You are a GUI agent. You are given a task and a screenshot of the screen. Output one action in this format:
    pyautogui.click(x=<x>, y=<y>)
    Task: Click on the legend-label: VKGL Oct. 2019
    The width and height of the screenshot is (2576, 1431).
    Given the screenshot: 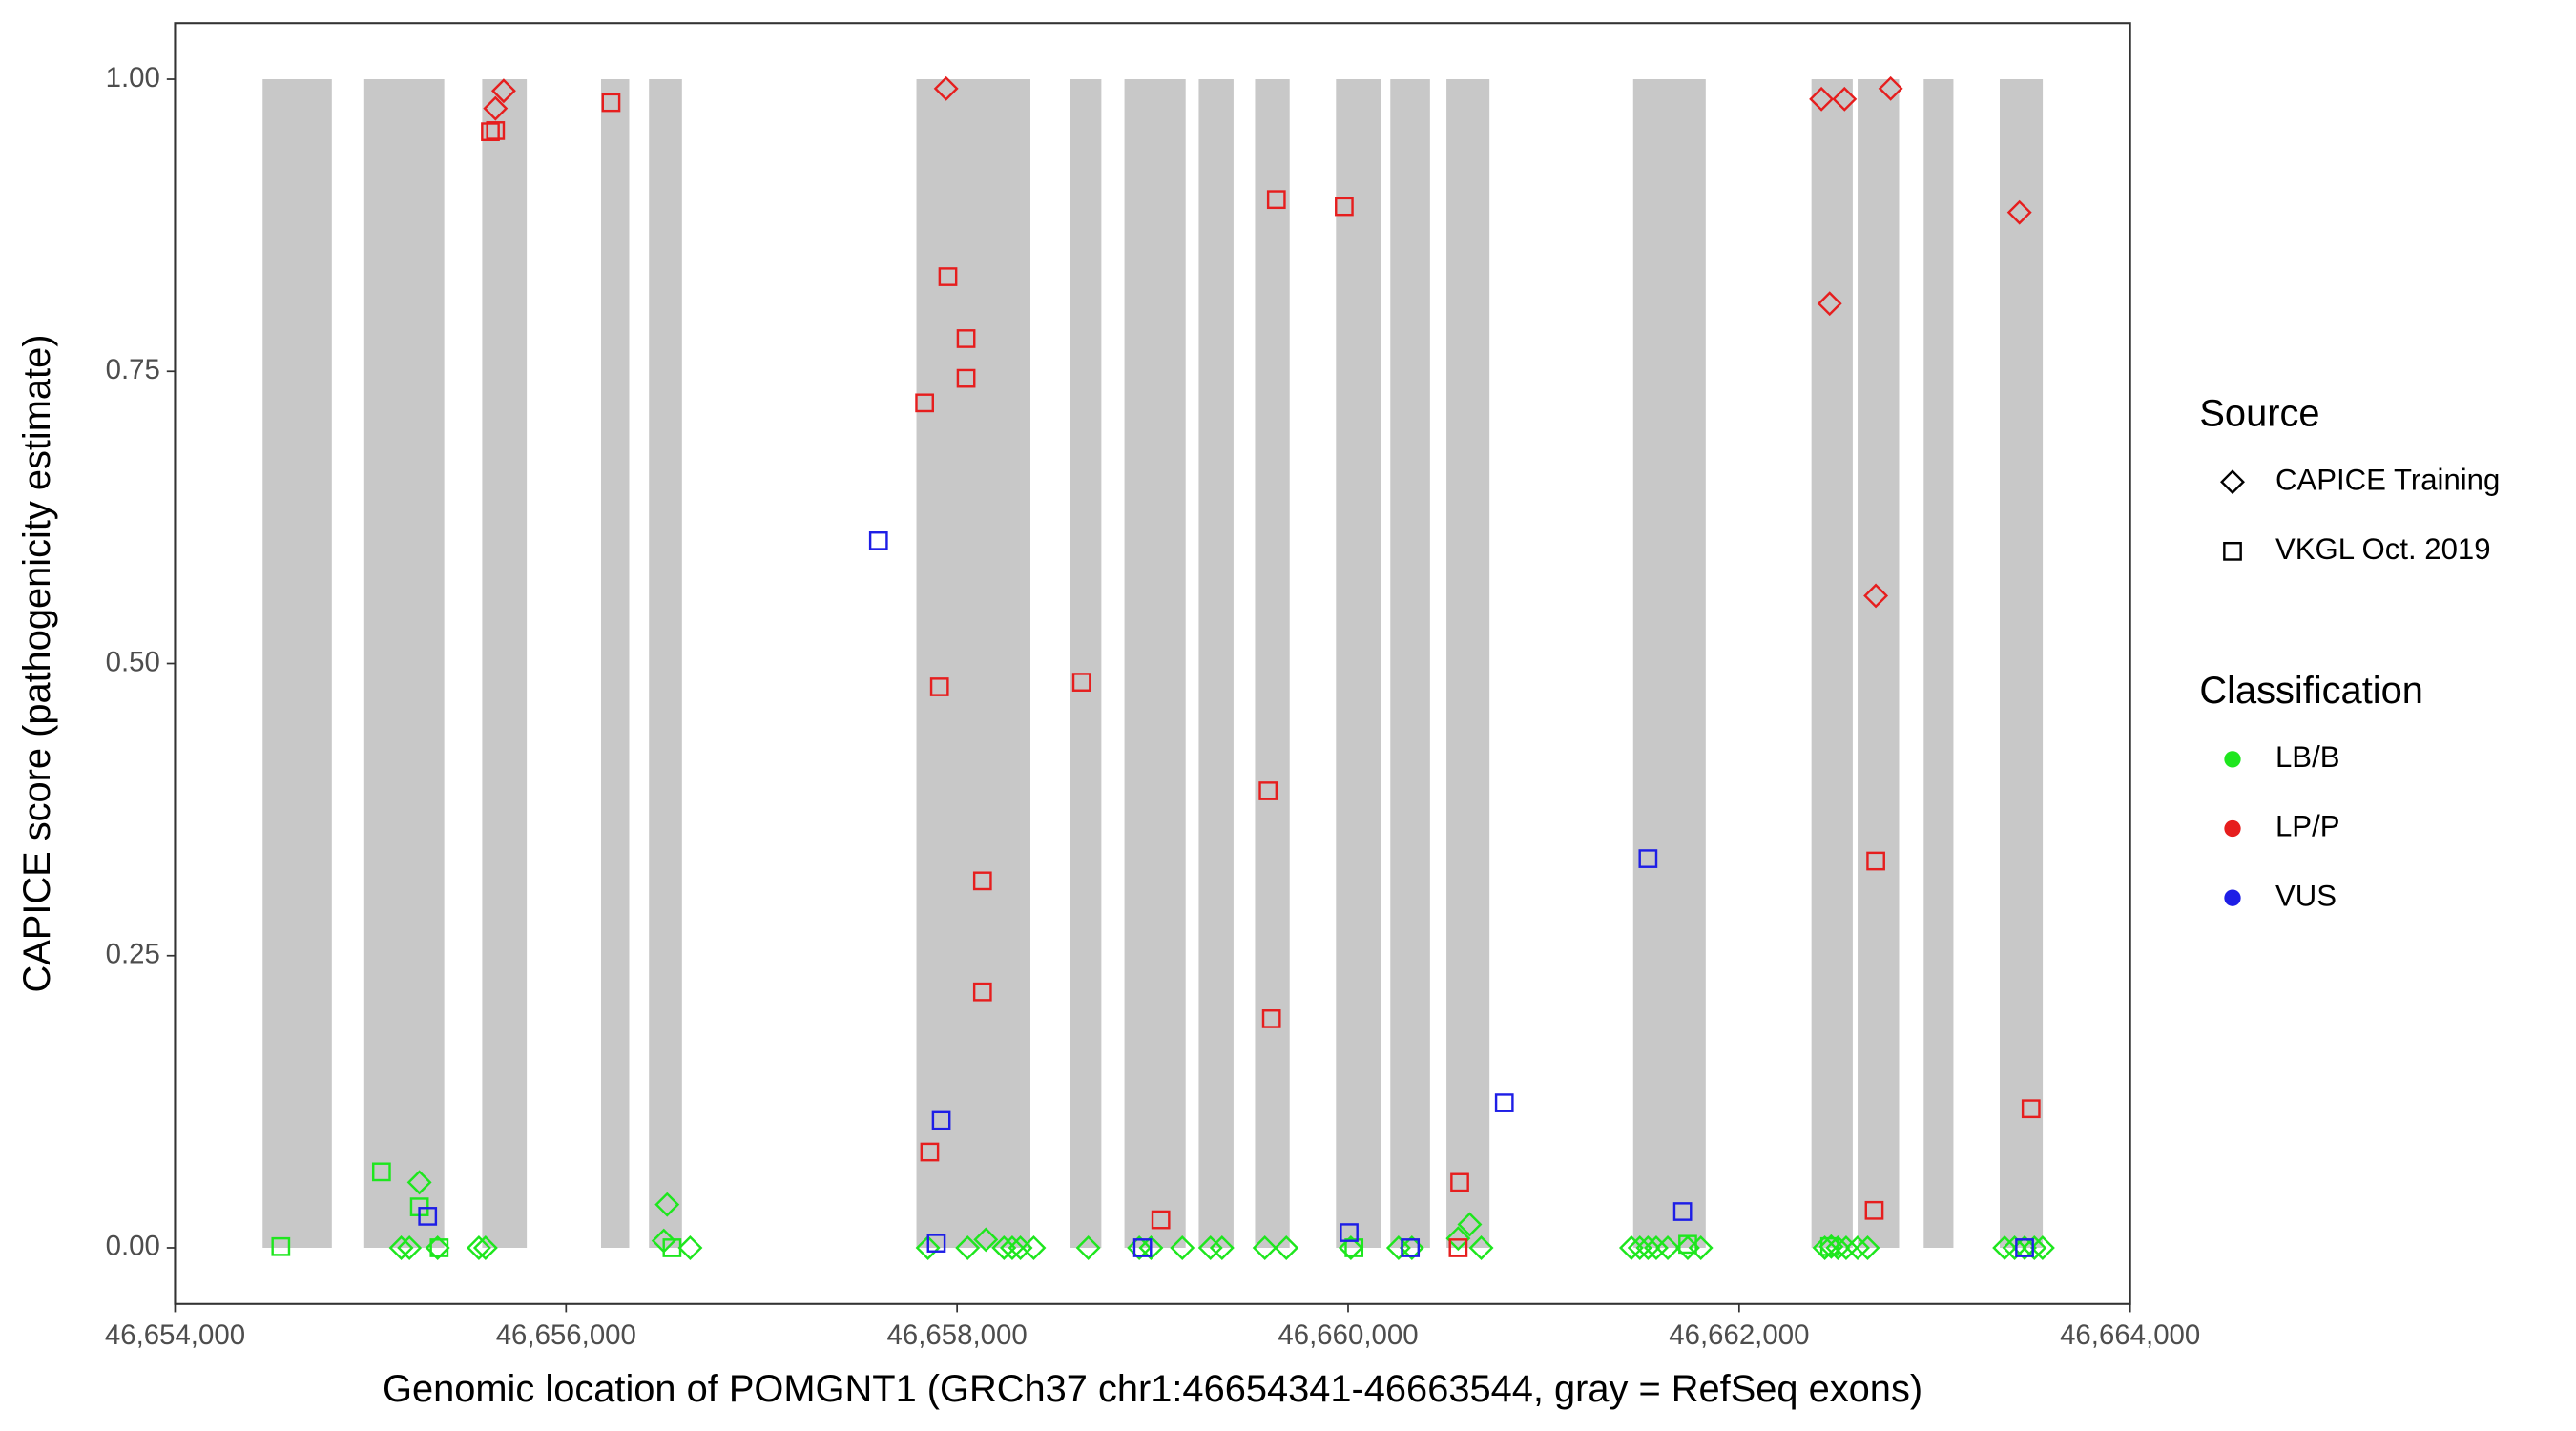 What is the action you would take?
    pyautogui.click(x=2383, y=549)
    